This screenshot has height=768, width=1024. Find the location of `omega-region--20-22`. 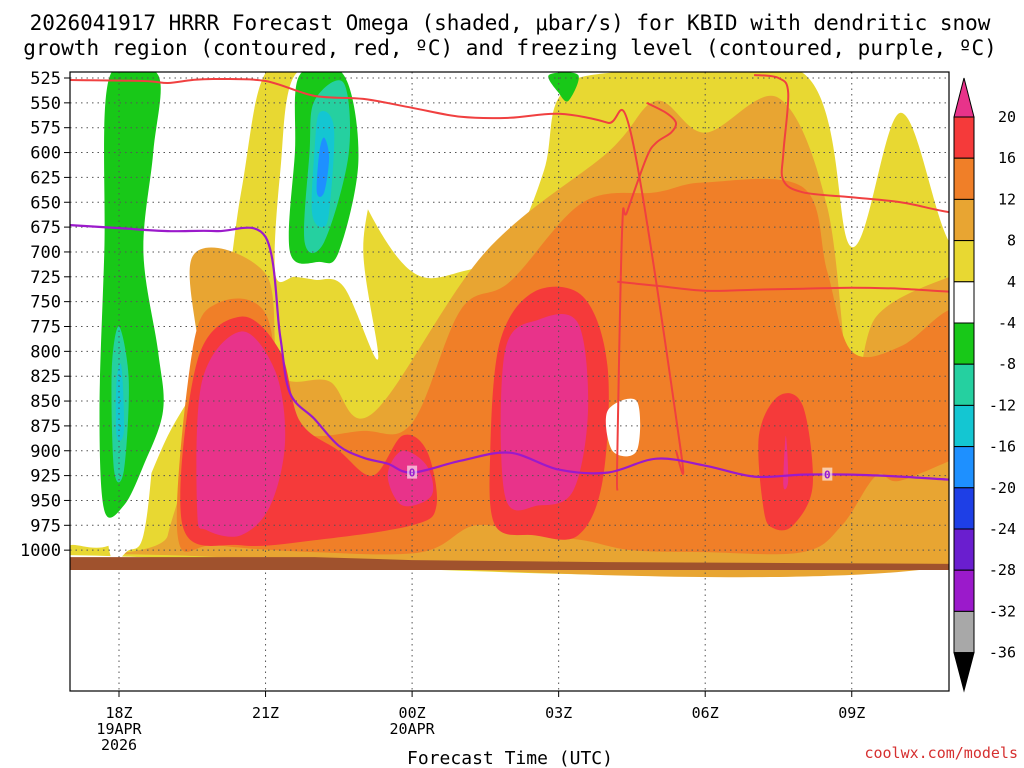

omega-region--20-22 is located at coordinates (323, 167).